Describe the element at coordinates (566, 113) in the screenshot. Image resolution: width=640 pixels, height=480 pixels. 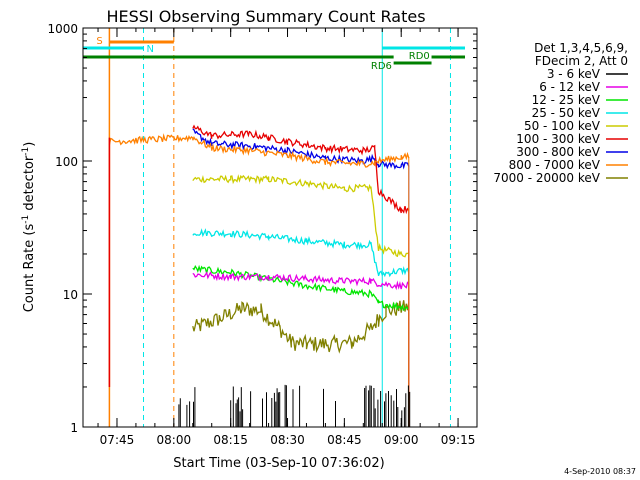
I see `legend-label: 25 - 50 keV` at that location.